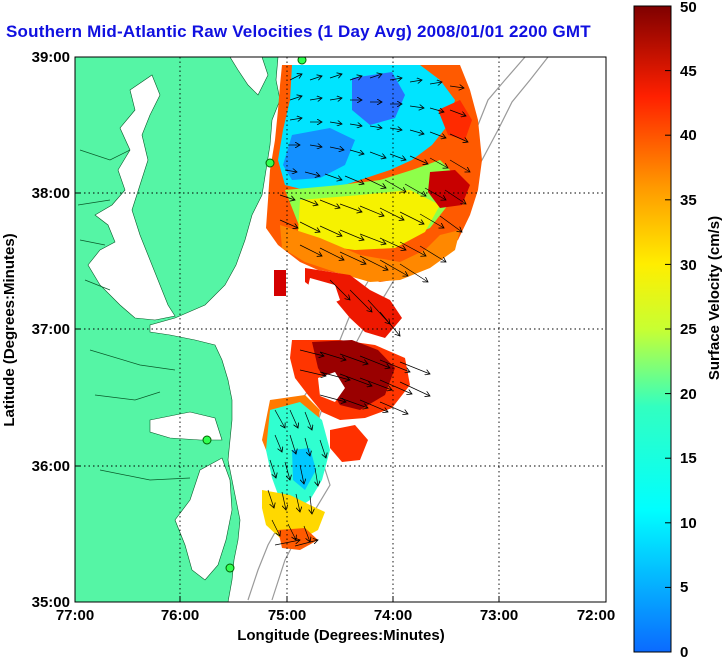 This screenshot has width=724, height=659. Describe the element at coordinates (684, 587) in the screenshot. I see `colorbar-tick-label: 5` at that location.